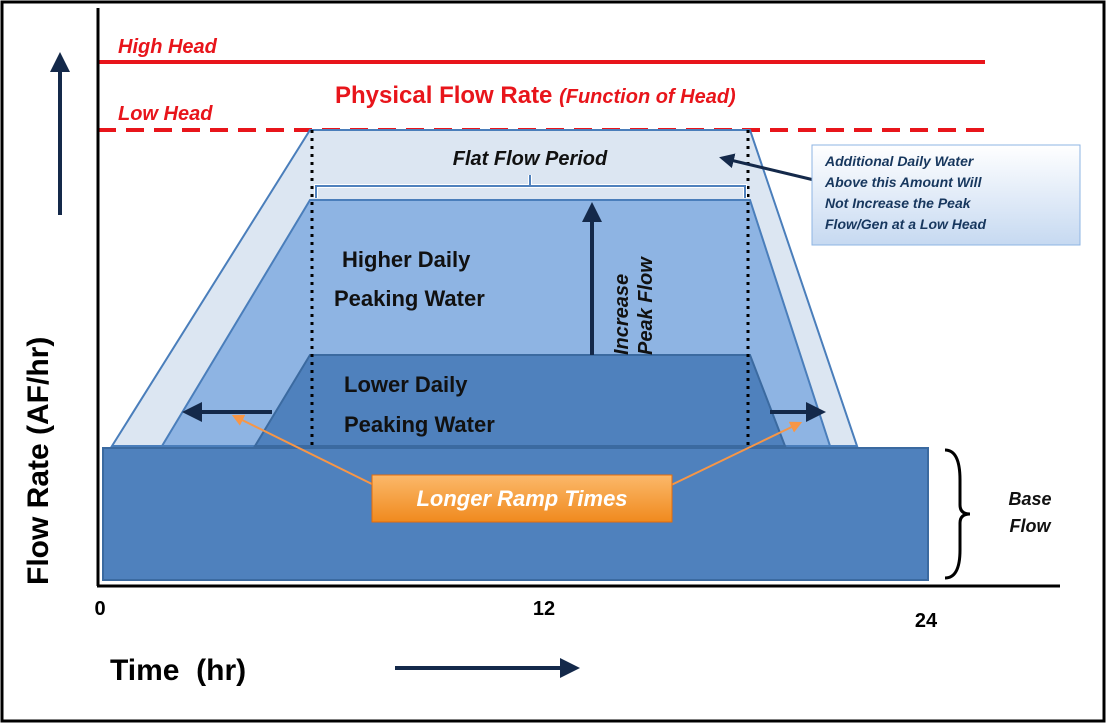 The image size is (1106, 723). What do you see at coordinates (899, 161) in the screenshot?
I see `label: Additional Daily Water` at bounding box center [899, 161].